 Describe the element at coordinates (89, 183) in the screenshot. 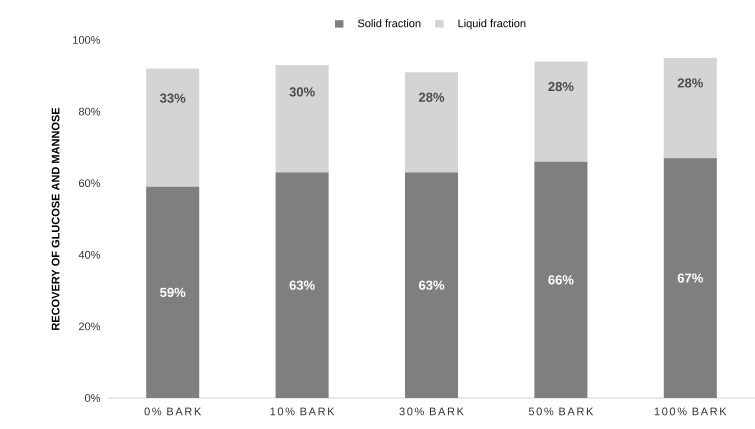

I see `y-tick-label: 60%` at that location.